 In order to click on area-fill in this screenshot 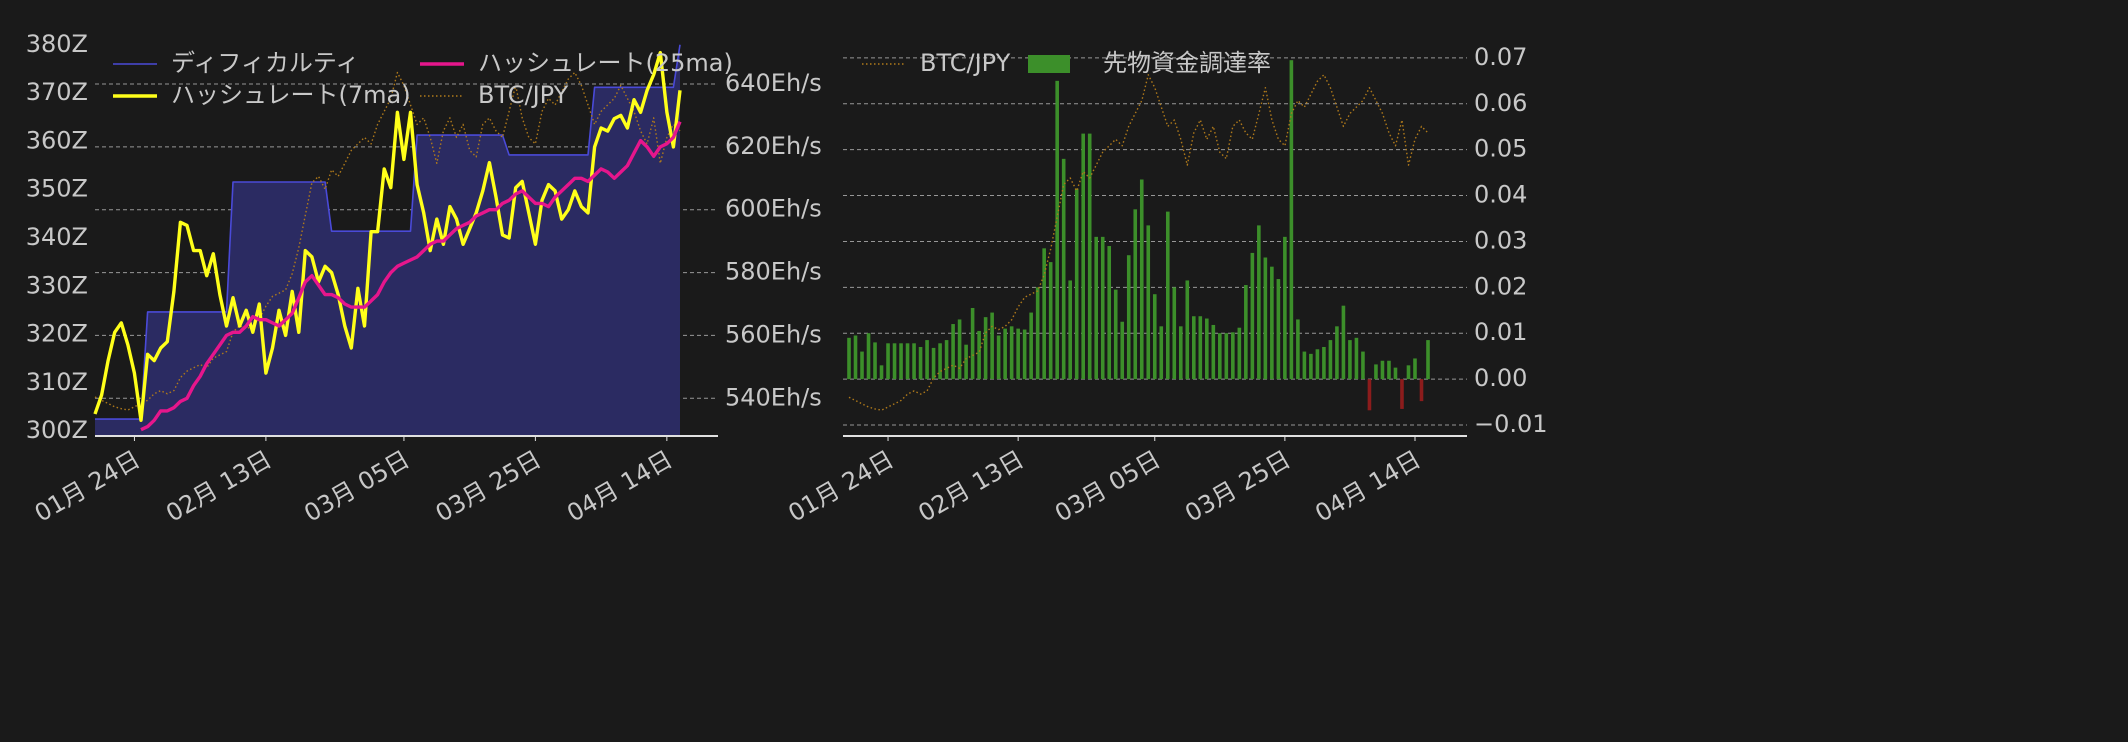, I will do `click(387, 240)`.